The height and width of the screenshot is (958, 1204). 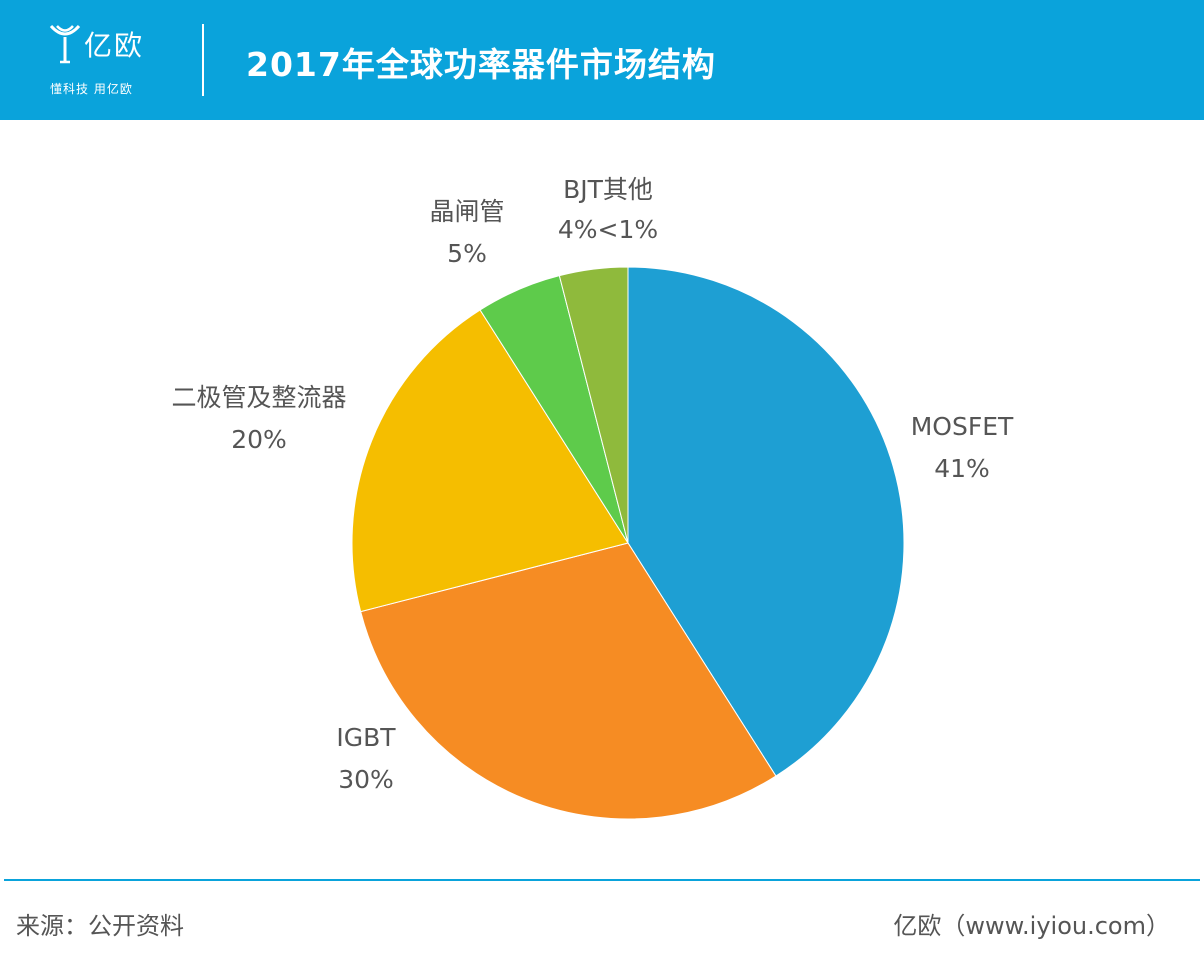 What do you see at coordinates (962, 468) in the screenshot?
I see `label-mosfet-value: 41%` at bounding box center [962, 468].